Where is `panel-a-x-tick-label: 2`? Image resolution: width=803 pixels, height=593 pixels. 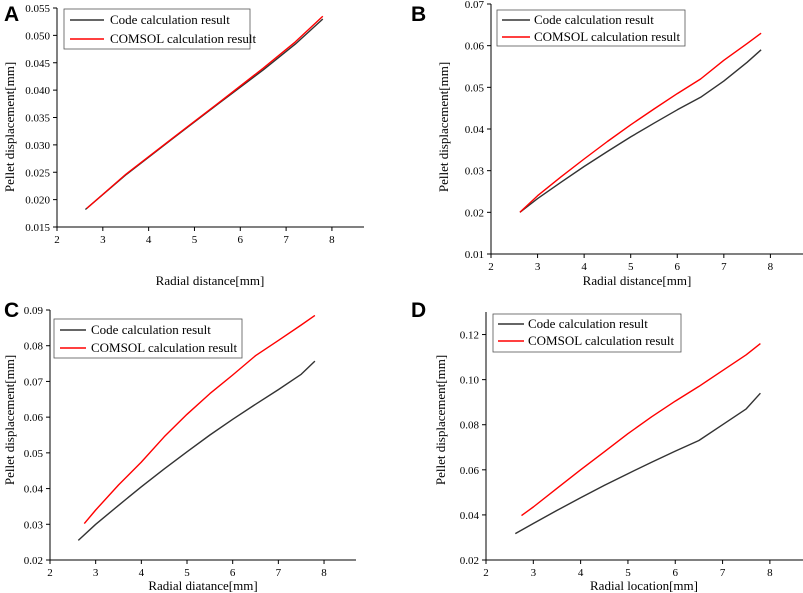
panel-a-x-tick-label: 2 is located at coordinates (57, 240).